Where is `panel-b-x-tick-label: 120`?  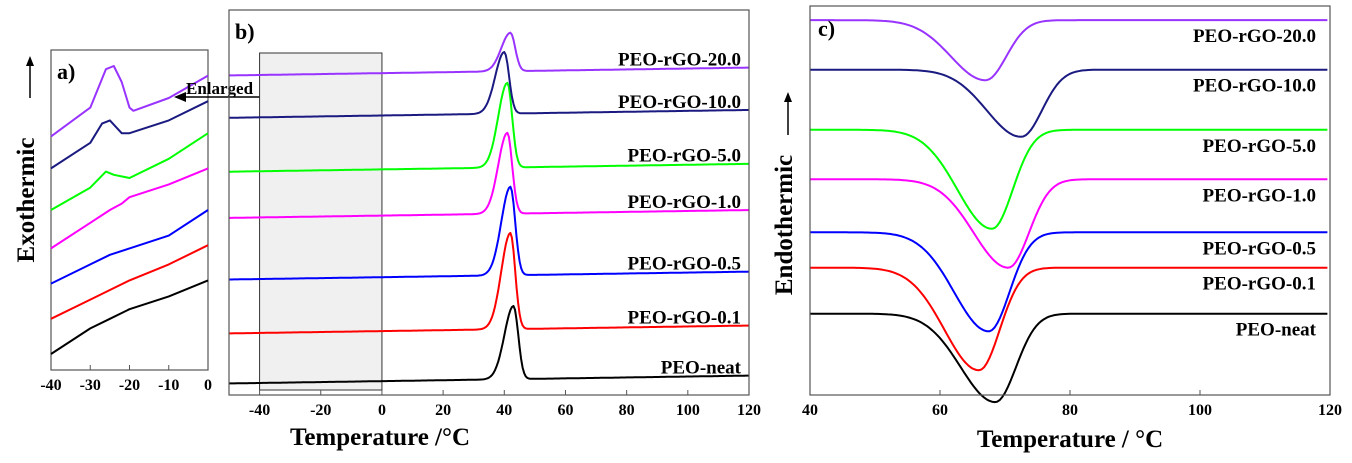 panel-b-x-tick-label: 120 is located at coordinates (749, 410).